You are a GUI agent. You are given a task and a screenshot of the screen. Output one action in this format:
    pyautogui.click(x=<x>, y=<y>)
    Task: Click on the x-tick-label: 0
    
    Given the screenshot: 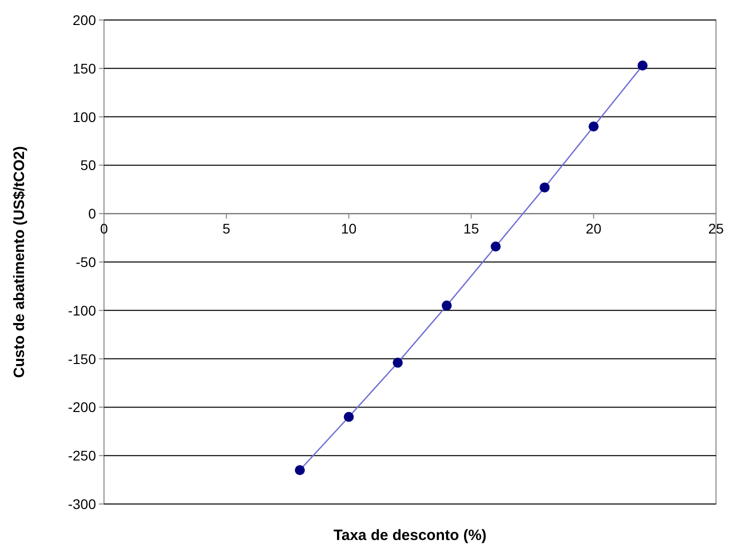 What is the action you would take?
    pyautogui.click(x=104, y=228)
    